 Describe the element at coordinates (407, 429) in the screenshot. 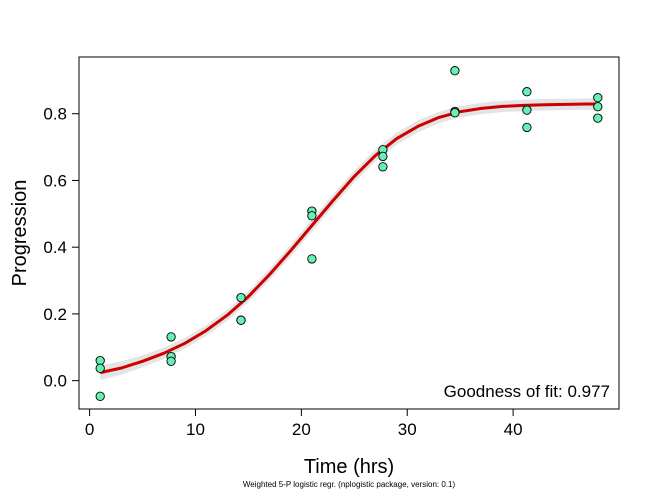

I see `x-tick-label: 30` at that location.